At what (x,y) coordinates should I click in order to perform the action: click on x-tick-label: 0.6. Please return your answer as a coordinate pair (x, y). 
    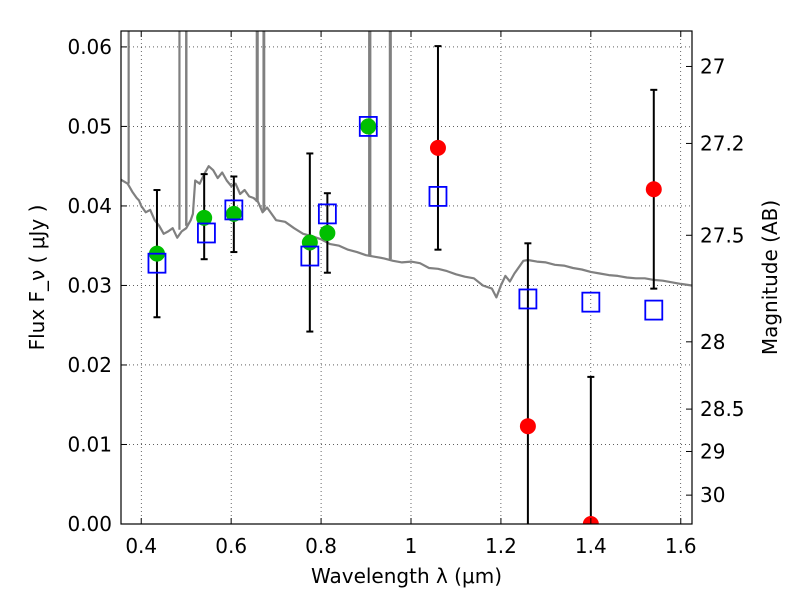
    Looking at the image, I should click on (231, 546).